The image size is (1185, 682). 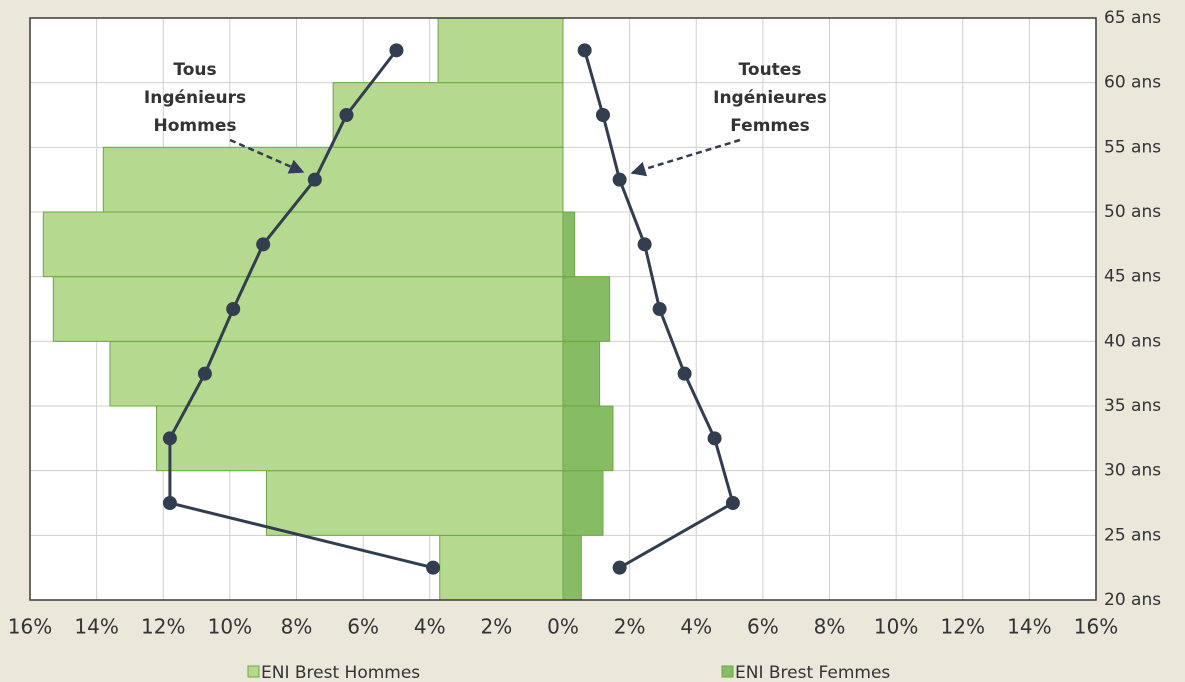 I want to click on y-tick-label: 65 ans, so click(x=1132, y=18).